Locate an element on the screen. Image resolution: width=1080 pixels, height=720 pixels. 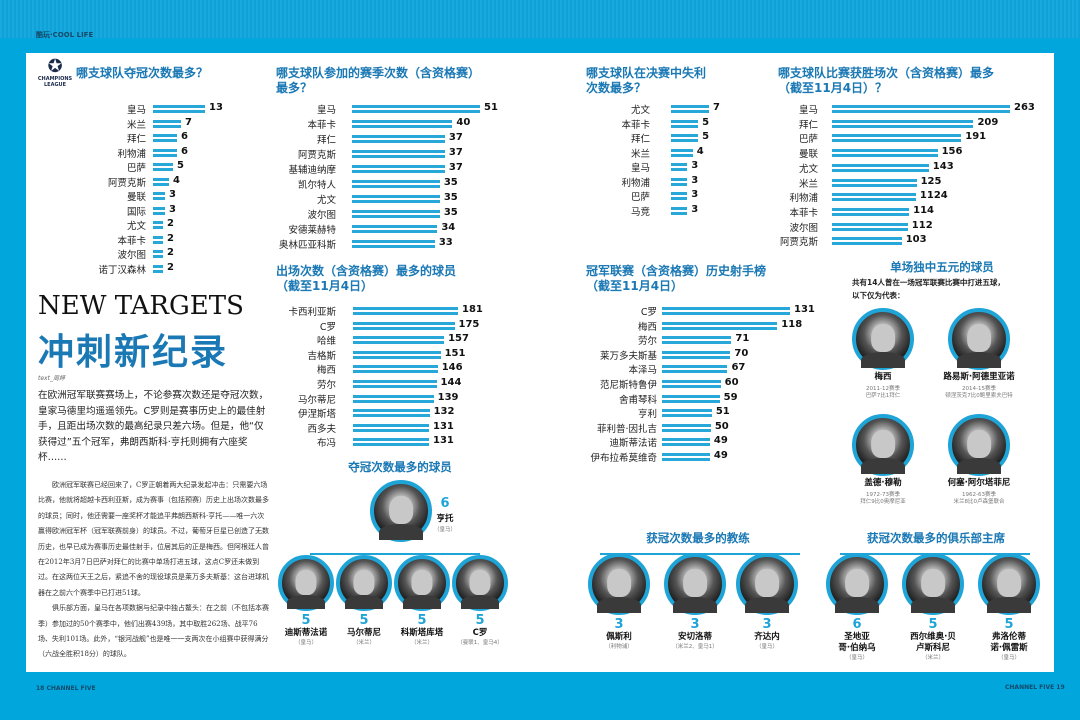
bar-label: 基辅迪纳摩 is located at coordinates (312, 170).